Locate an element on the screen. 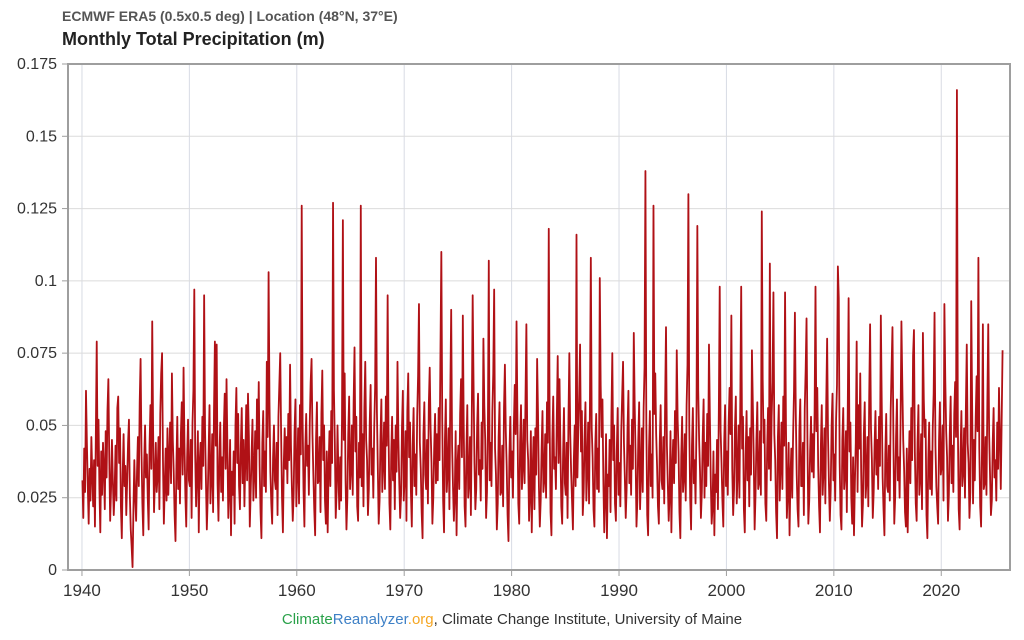 This screenshot has height=640, width=1024. y-tick-label: 0 is located at coordinates (52, 570).